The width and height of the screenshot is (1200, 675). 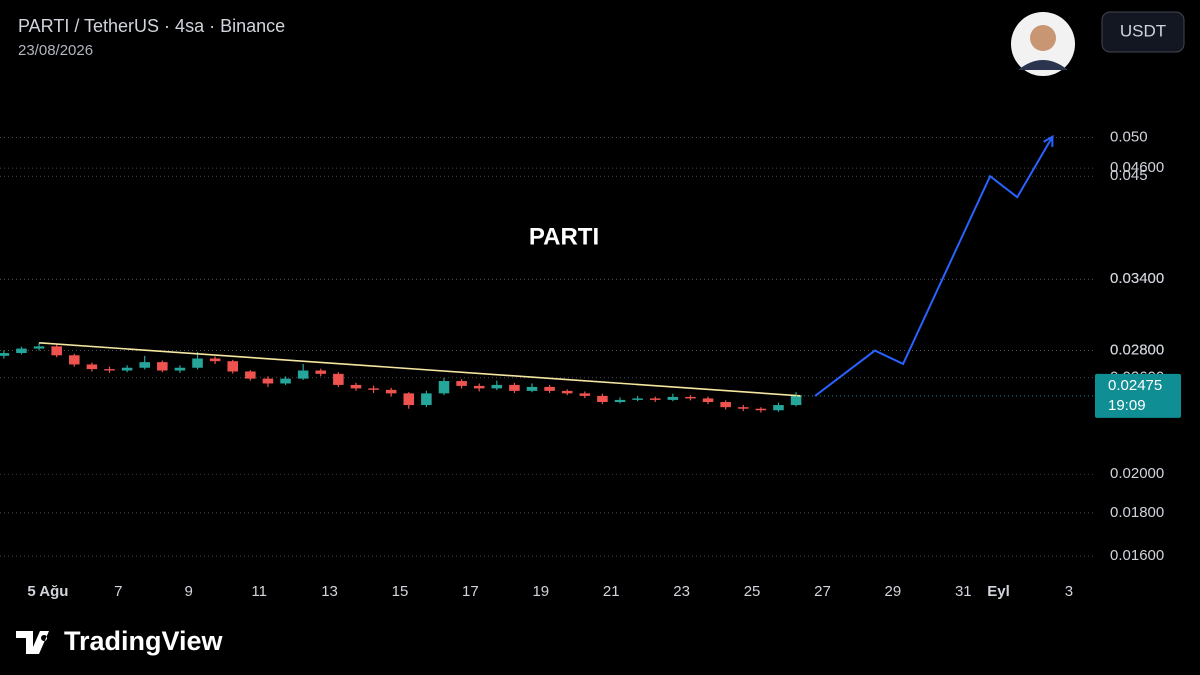 I want to click on x-tick-label: 23, so click(x=681, y=591).